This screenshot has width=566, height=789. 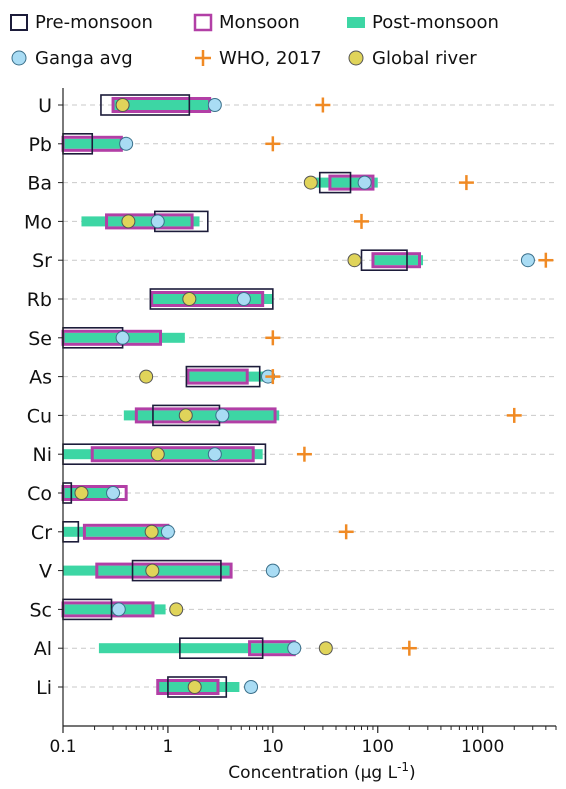 What do you see at coordinates (424, 58) in the screenshot?
I see `legend-label-global: Global river` at bounding box center [424, 58].